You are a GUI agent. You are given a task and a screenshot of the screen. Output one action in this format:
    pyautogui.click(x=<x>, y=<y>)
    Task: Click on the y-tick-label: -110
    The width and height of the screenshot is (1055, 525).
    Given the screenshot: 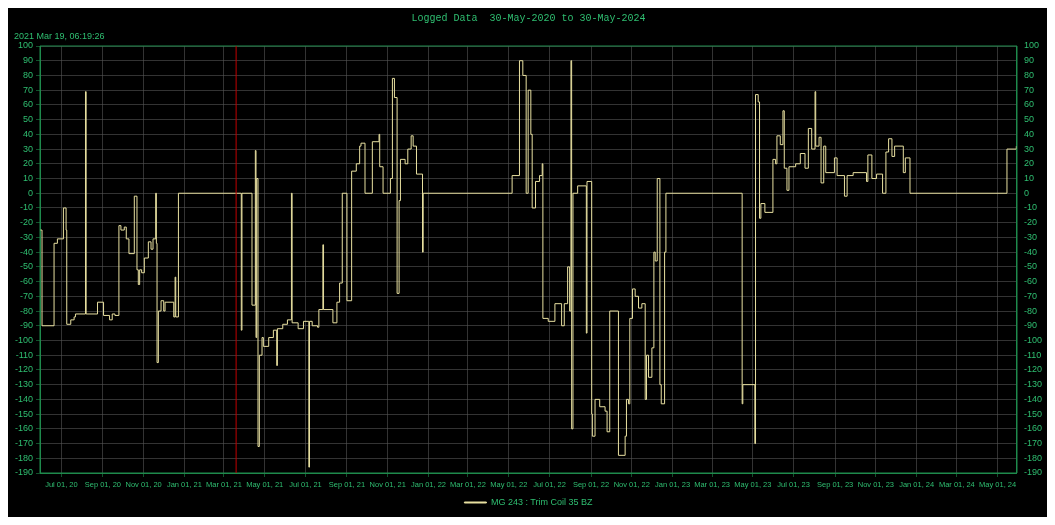 What is the action you would take?
    pyautogui.click(x=24, y=354)
    